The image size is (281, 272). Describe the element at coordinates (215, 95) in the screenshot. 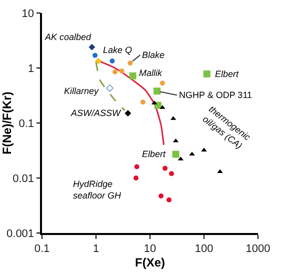

I see `annotation: NGHP & ODP 311` at that location.